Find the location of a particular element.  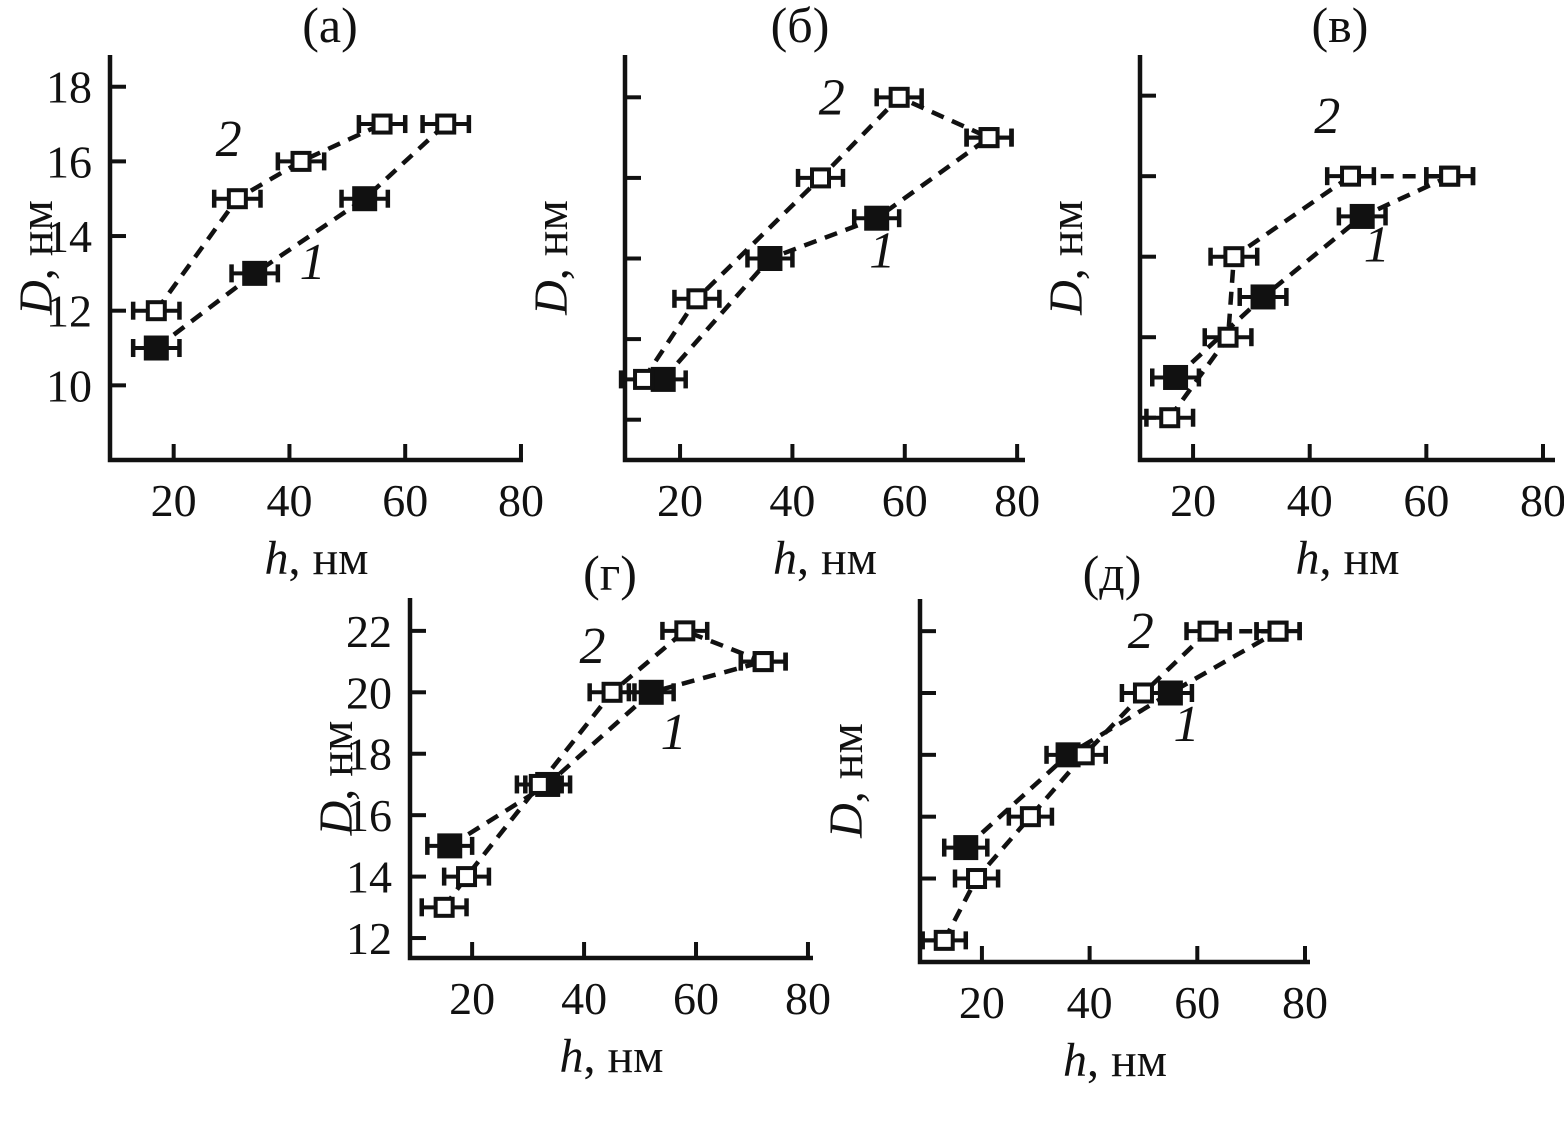

panel-title: (в) is located at coordinates (1340, 26).